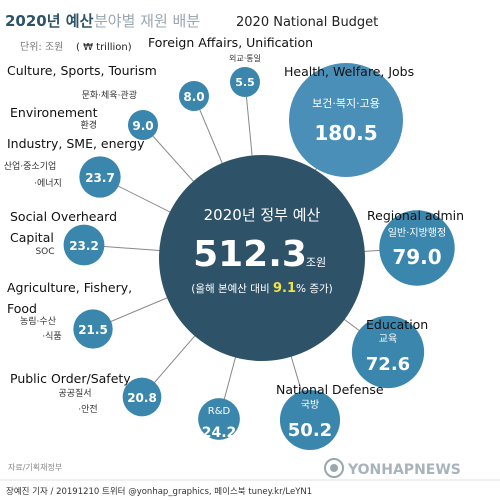 This screenshot has width=500, height=500. I want to click on label-kr: 외교·통일, so click(245, 58).